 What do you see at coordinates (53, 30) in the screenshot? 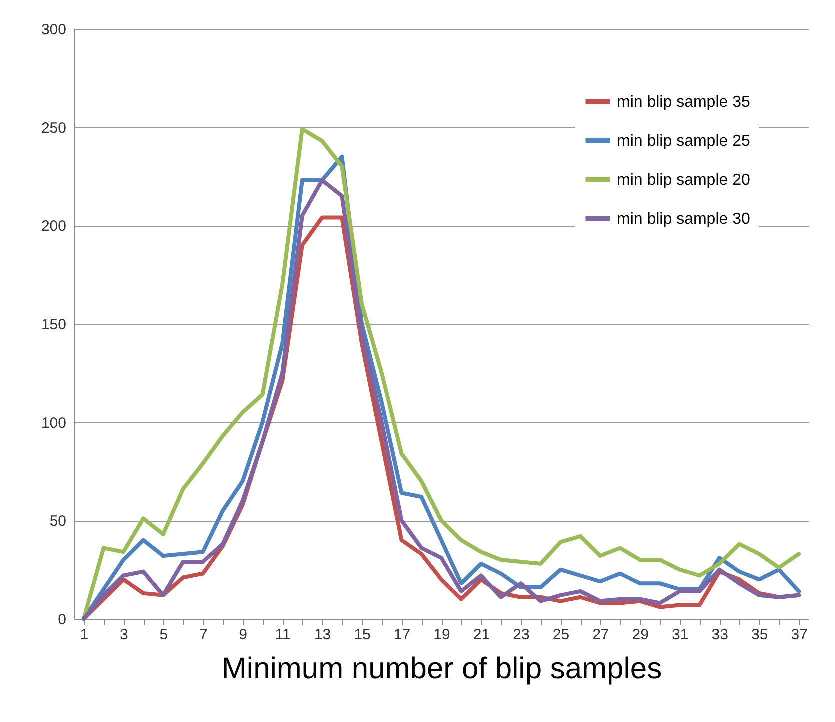
I see `y-tick-label: 300` at bounding box center [53, 30].